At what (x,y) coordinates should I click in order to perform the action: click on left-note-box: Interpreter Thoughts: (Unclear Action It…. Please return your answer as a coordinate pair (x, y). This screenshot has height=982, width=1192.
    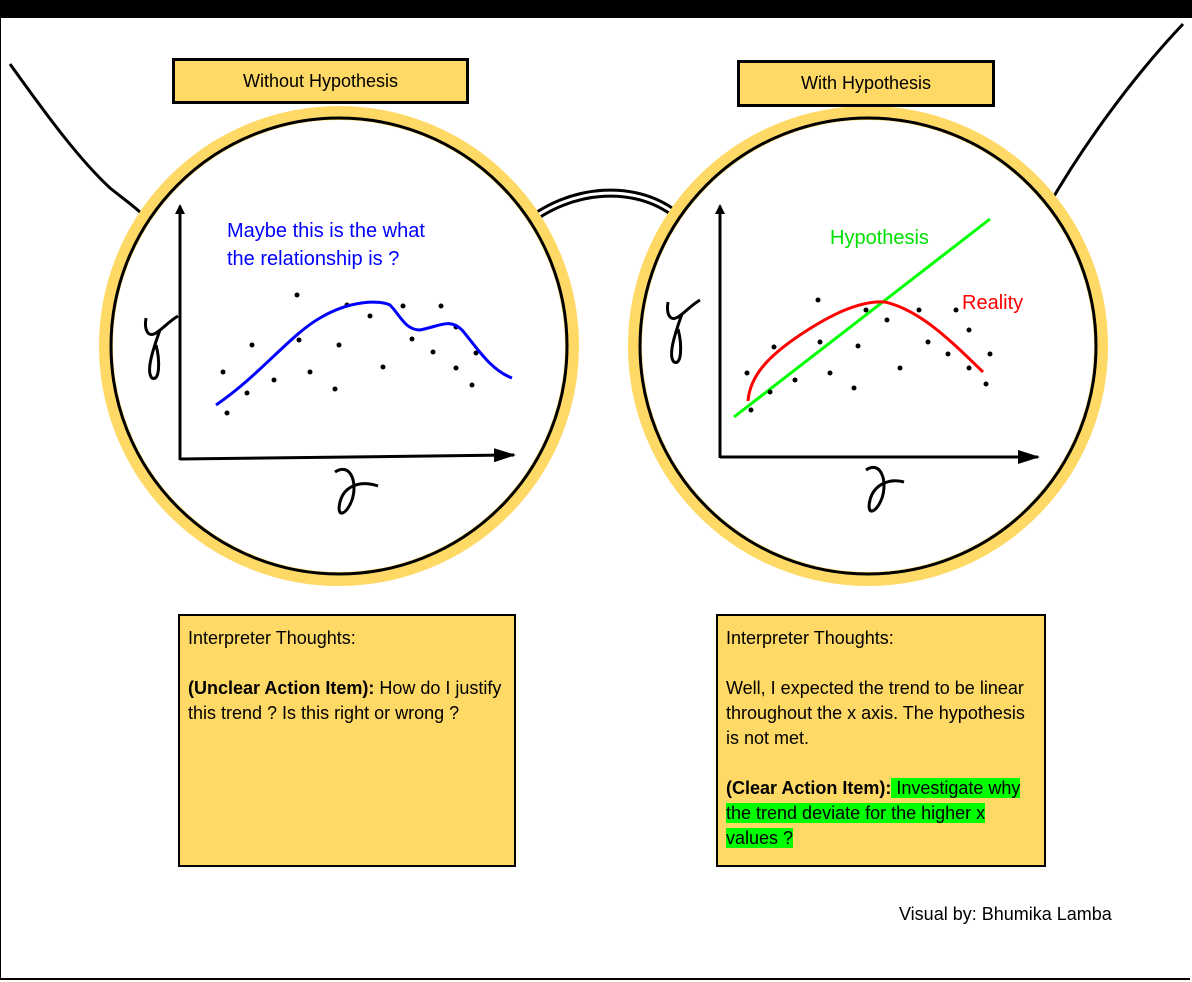
    Looking at the image, I should click on (347, 740).